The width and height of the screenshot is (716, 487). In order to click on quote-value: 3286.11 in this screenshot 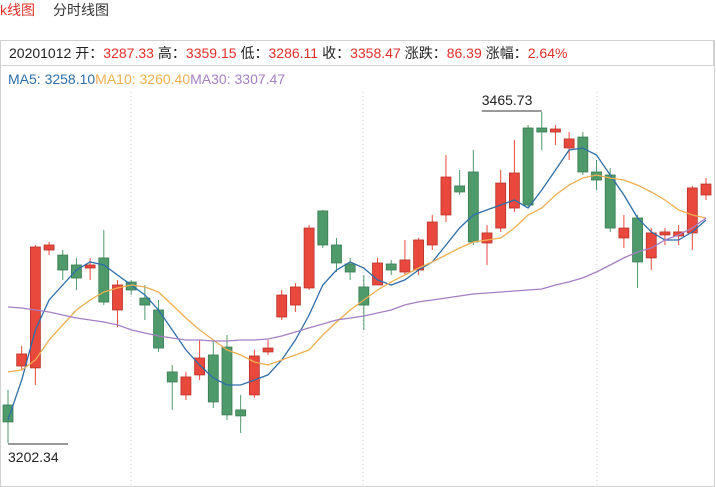, I will do `click(293, 53)`.